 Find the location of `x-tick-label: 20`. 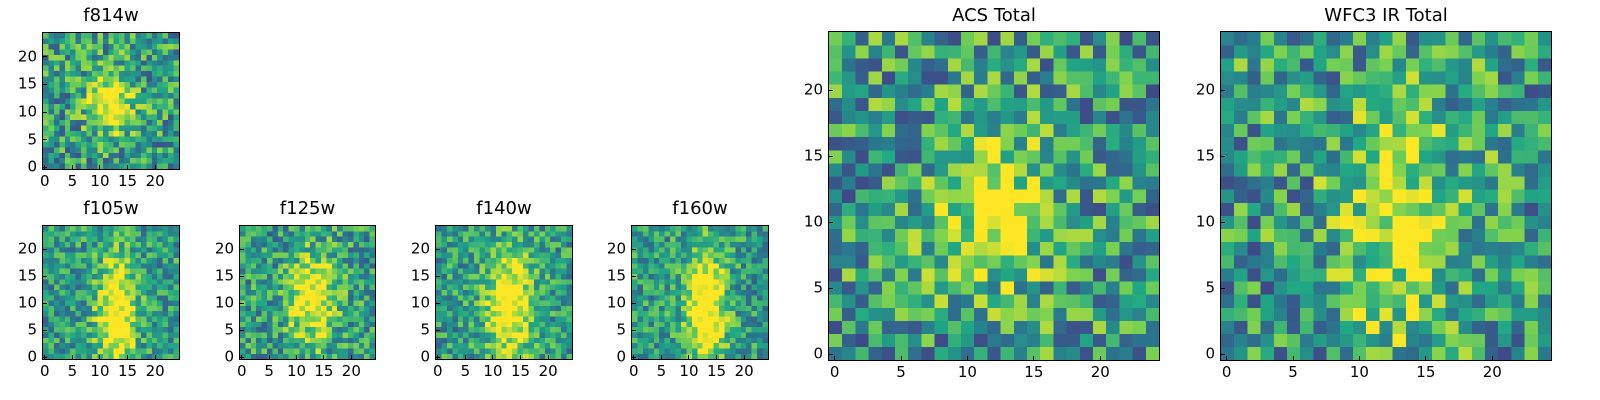

x-tick-label: 20 is located at coordinates (548, 371).